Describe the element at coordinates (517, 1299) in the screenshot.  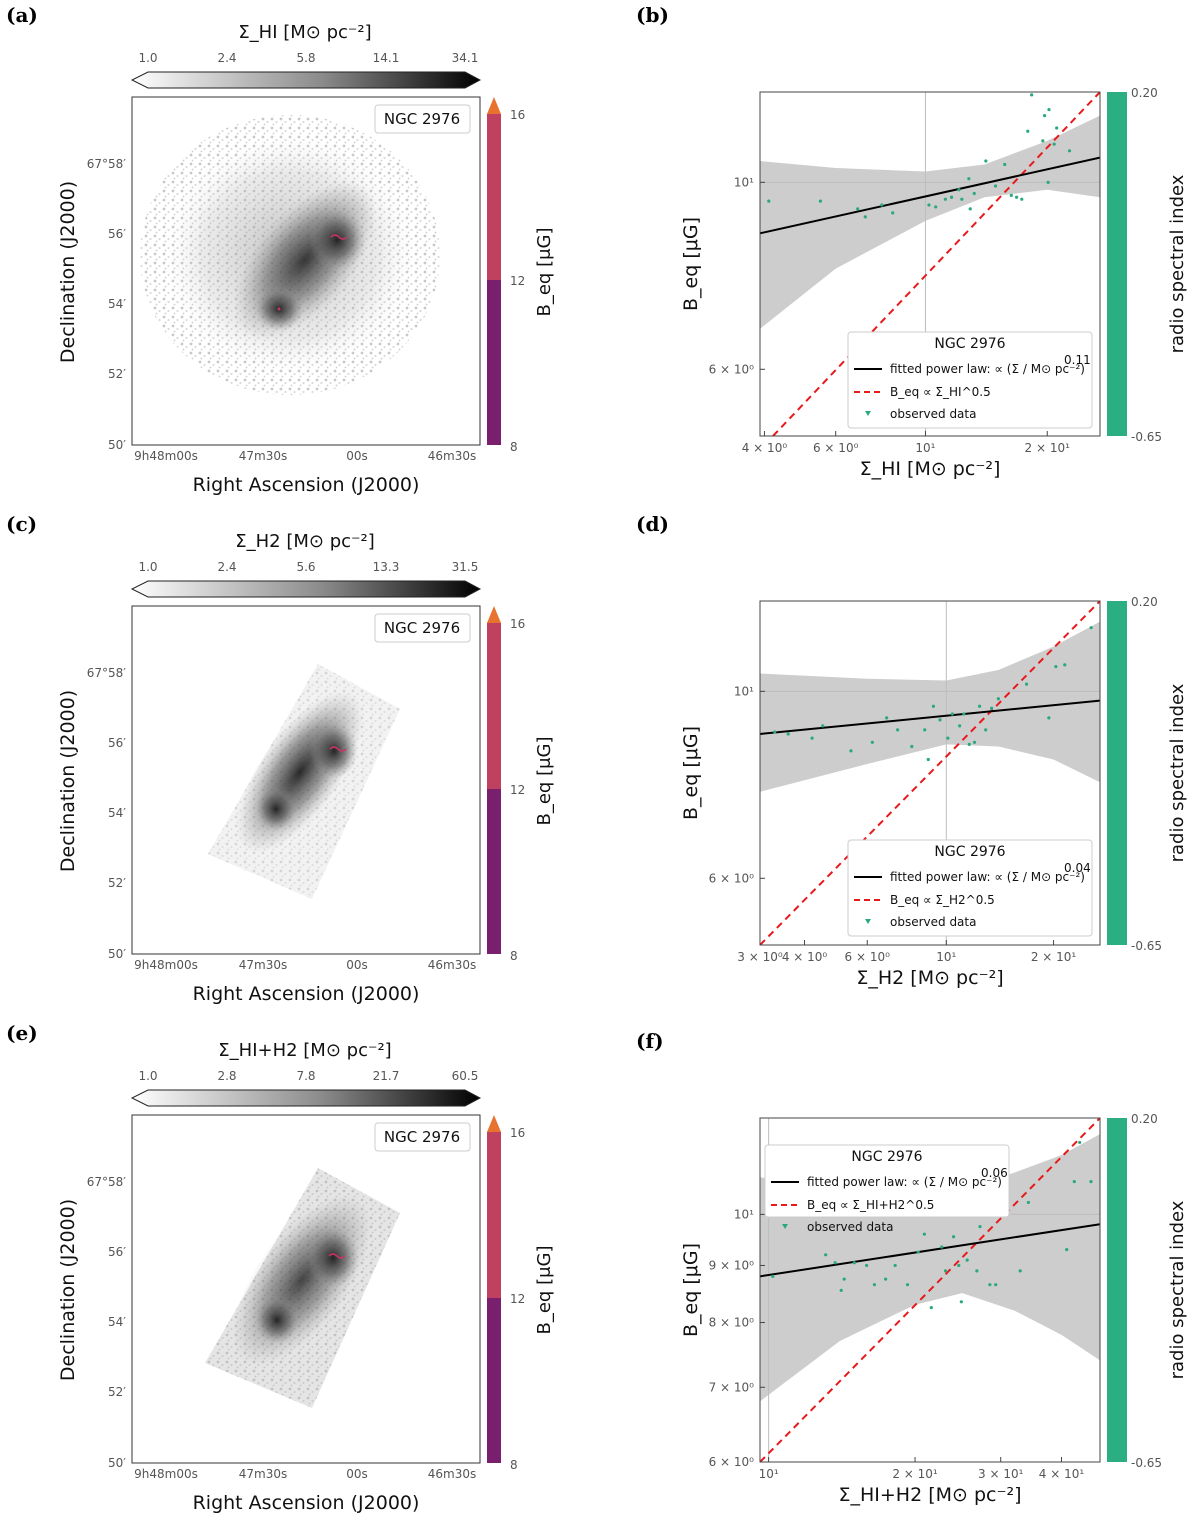
I see `beq-tick: 12` at that location.